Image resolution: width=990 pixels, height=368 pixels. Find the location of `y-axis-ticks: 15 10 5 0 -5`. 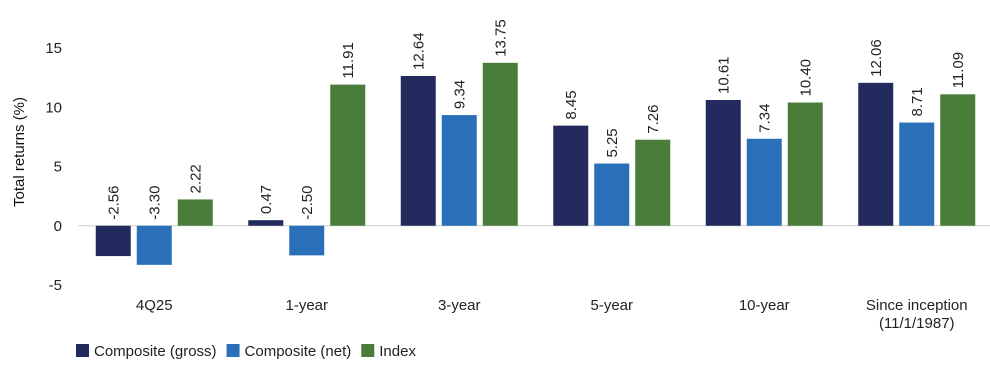

y-axis-ticks: 15 10 5 0 -5 is located at coordinates (53, 167).